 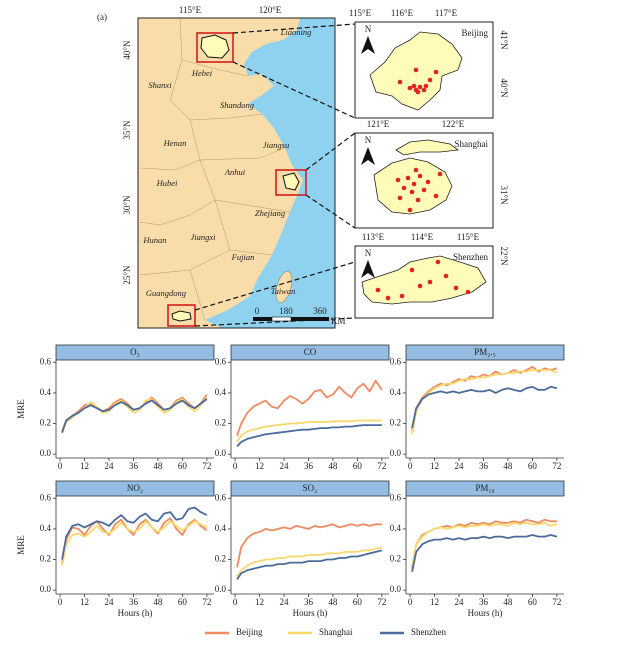 What do you see at coordinates (504, 40) in the screenshot?
I see `lat-label: 41°N` at bounding box center [504, 40].